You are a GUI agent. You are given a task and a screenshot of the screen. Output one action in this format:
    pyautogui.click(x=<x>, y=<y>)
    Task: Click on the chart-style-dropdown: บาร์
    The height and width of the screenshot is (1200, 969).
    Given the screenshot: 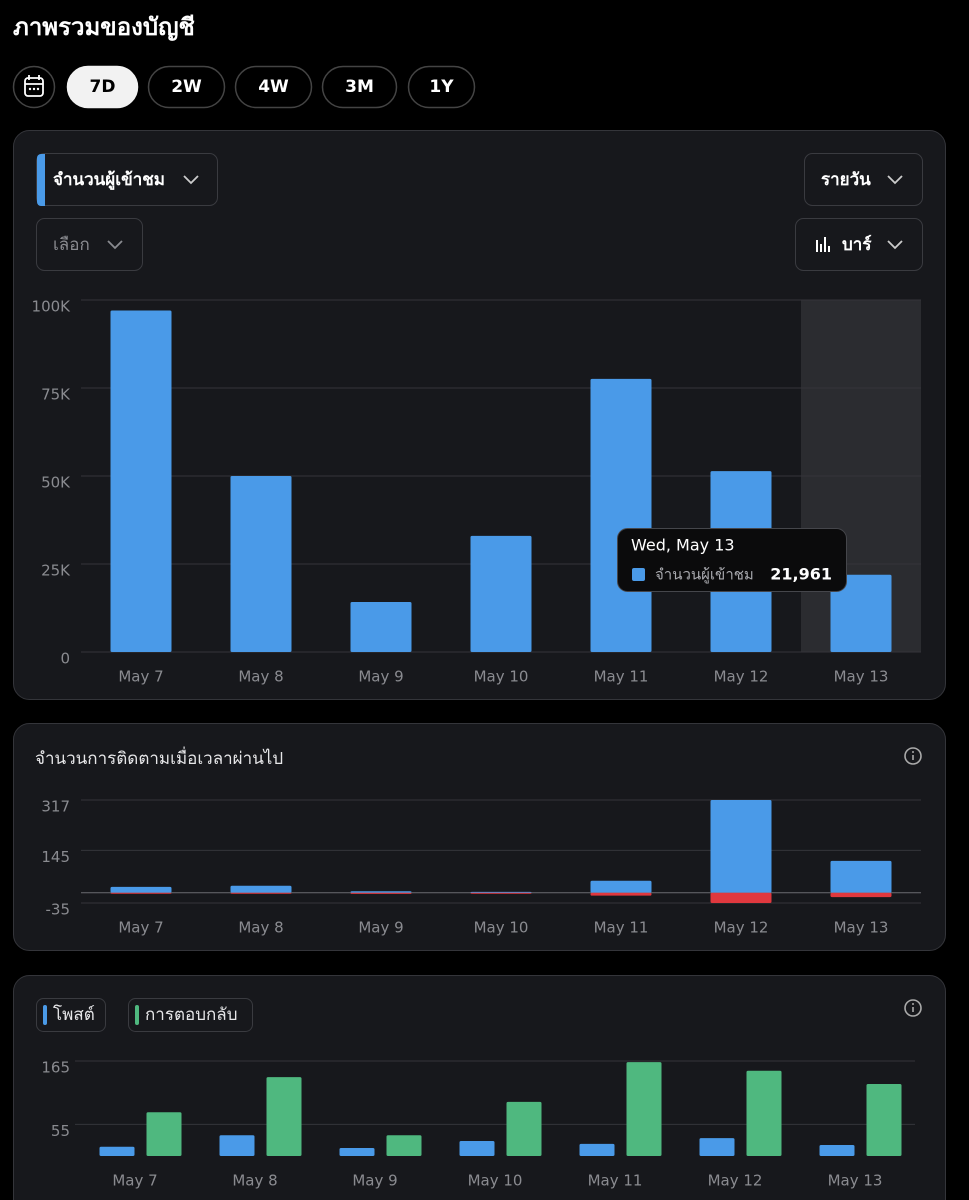 What is the action you would take?
    pyautogui.click(x=859, y=244)
    